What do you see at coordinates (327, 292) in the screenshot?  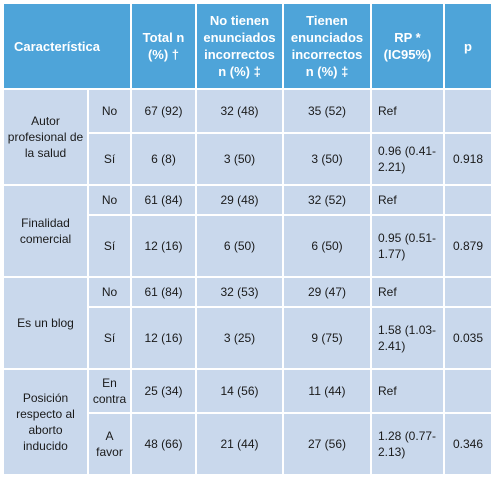 I see `incorrect-cell: 29 (47)` at bounding box center [327, 292].